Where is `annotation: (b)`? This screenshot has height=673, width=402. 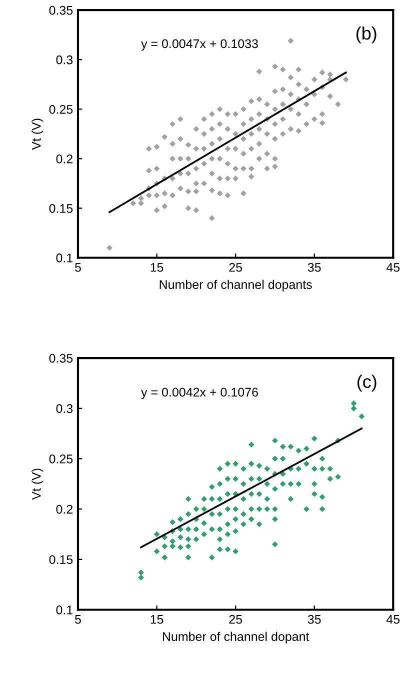 annotation: (b) is located at coordinates (366, 35).